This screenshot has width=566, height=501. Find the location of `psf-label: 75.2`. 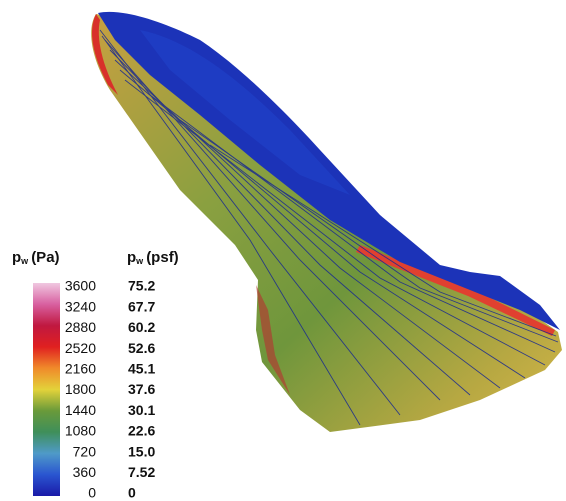

psf-label: 75.2 is located at coordinates (141, 286).